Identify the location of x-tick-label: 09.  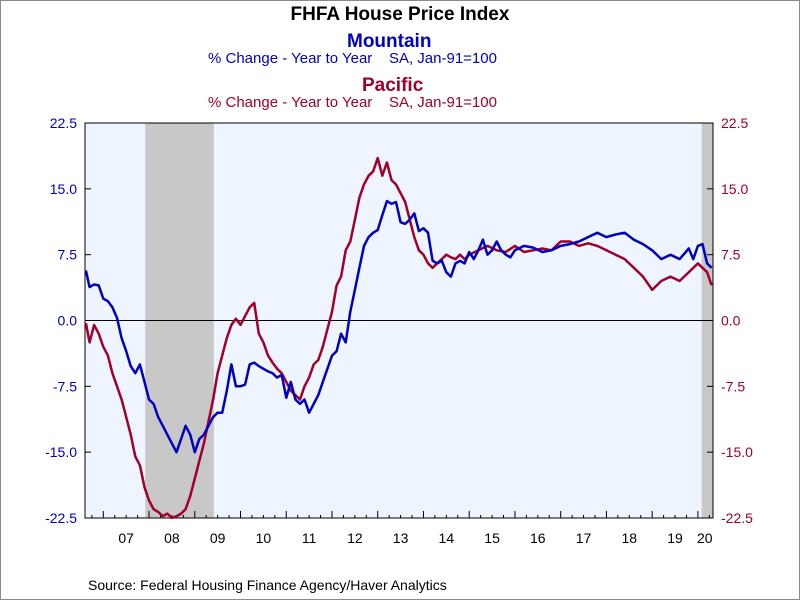
(218, 538).